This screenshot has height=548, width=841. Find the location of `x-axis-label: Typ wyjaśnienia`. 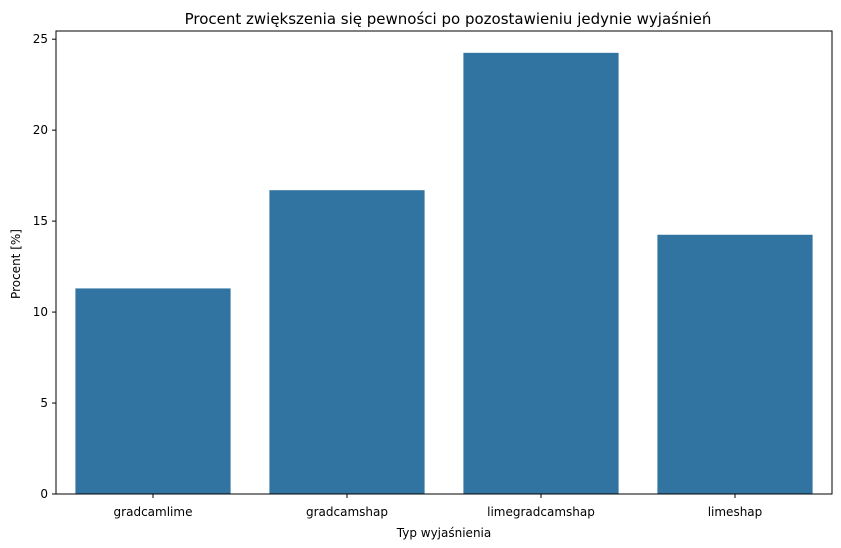

x-axis-label: Typ wyjaśnienia is located at coordinates (443, 533).